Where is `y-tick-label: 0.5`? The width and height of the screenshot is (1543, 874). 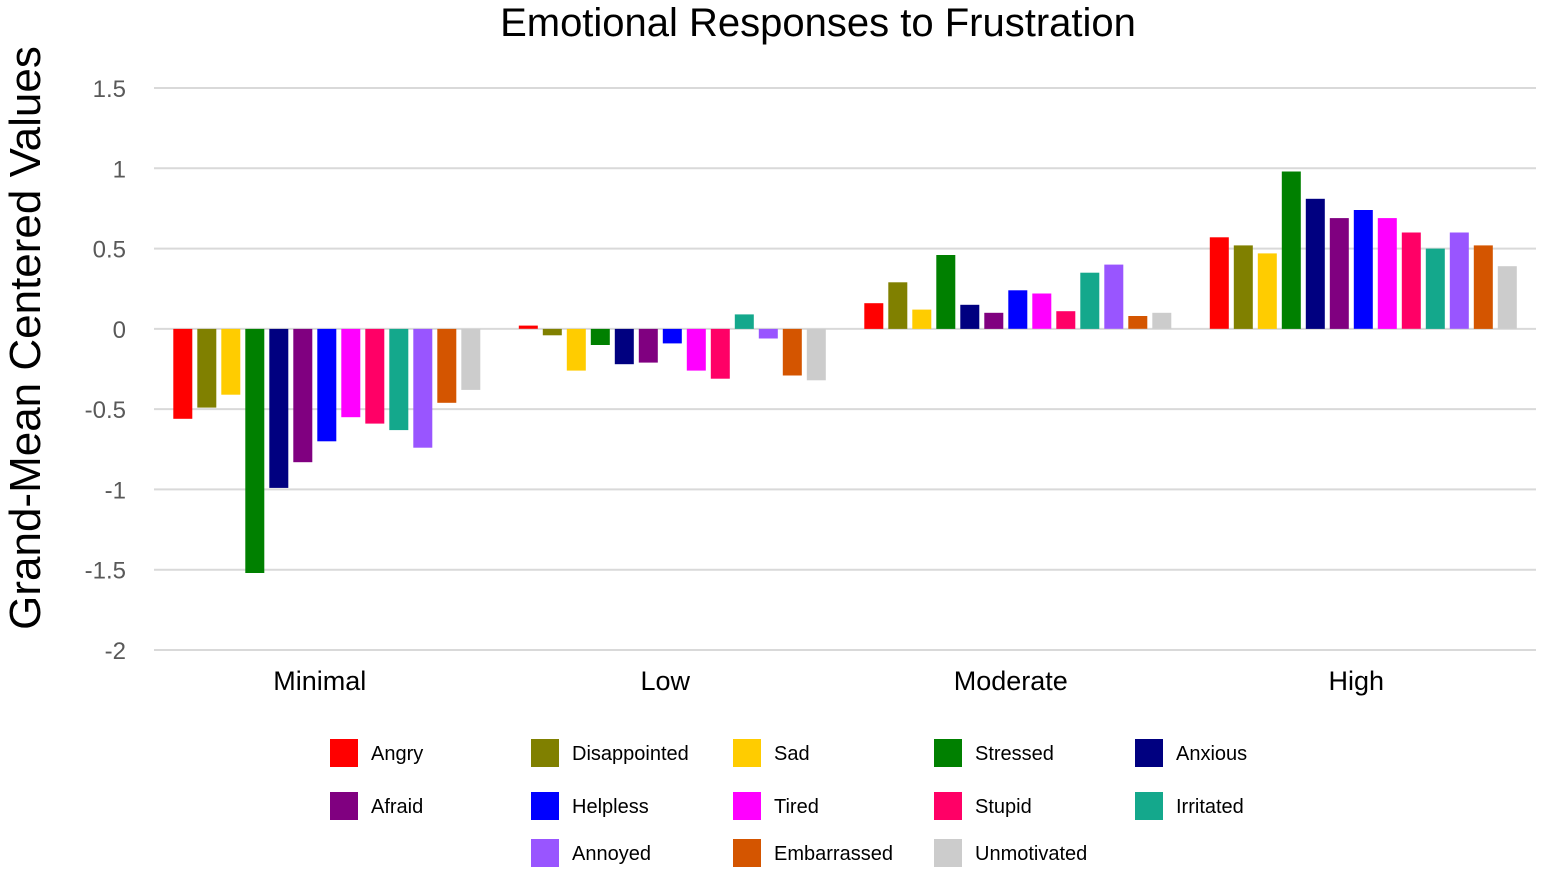
y-tick-label: 0.5 is located at coordinates (109, 250).